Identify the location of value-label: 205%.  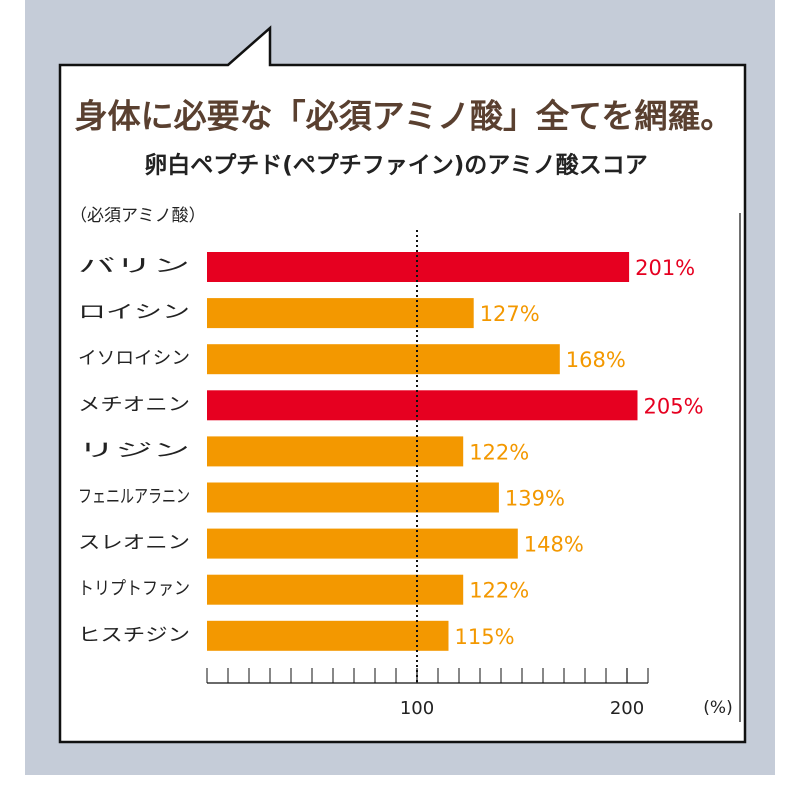
(674, 406).